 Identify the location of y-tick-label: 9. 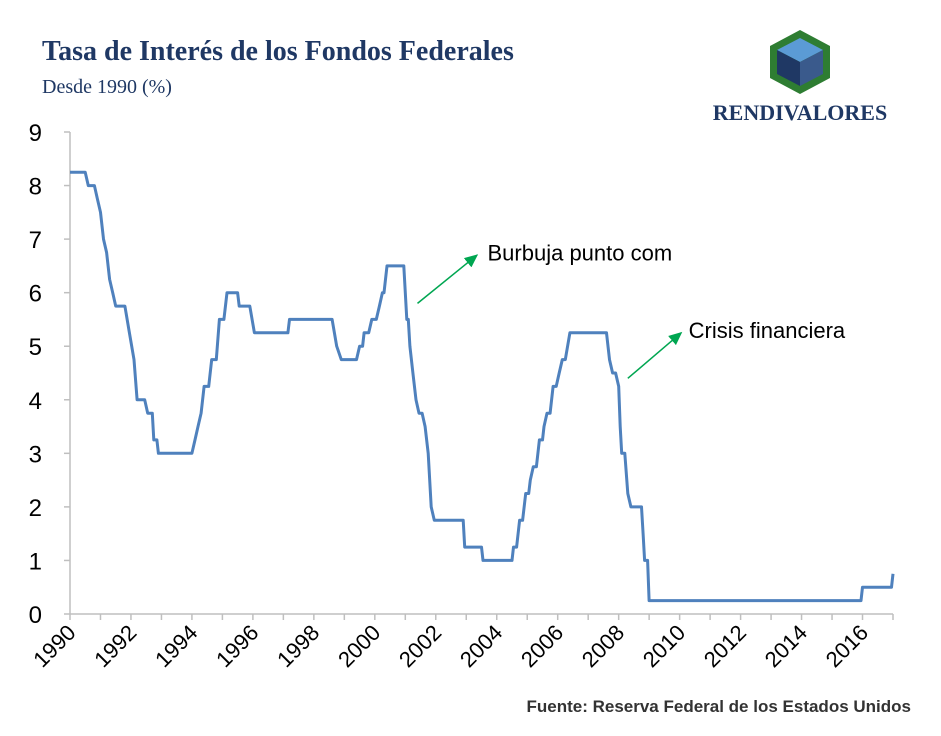
(35, 133).